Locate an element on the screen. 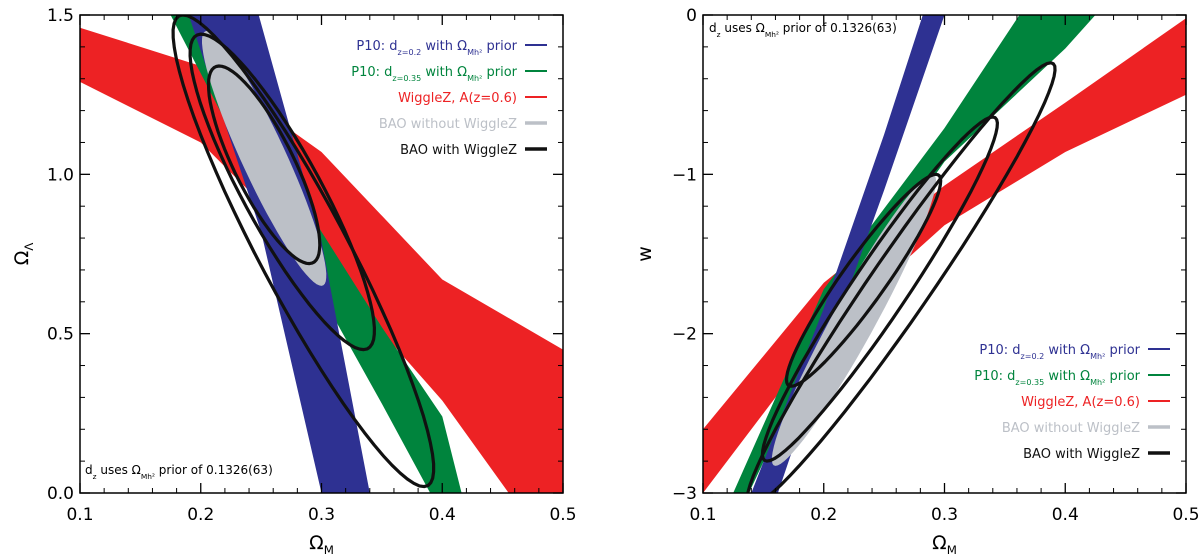  y-axis-label: w is located at coordinates (645, 254).